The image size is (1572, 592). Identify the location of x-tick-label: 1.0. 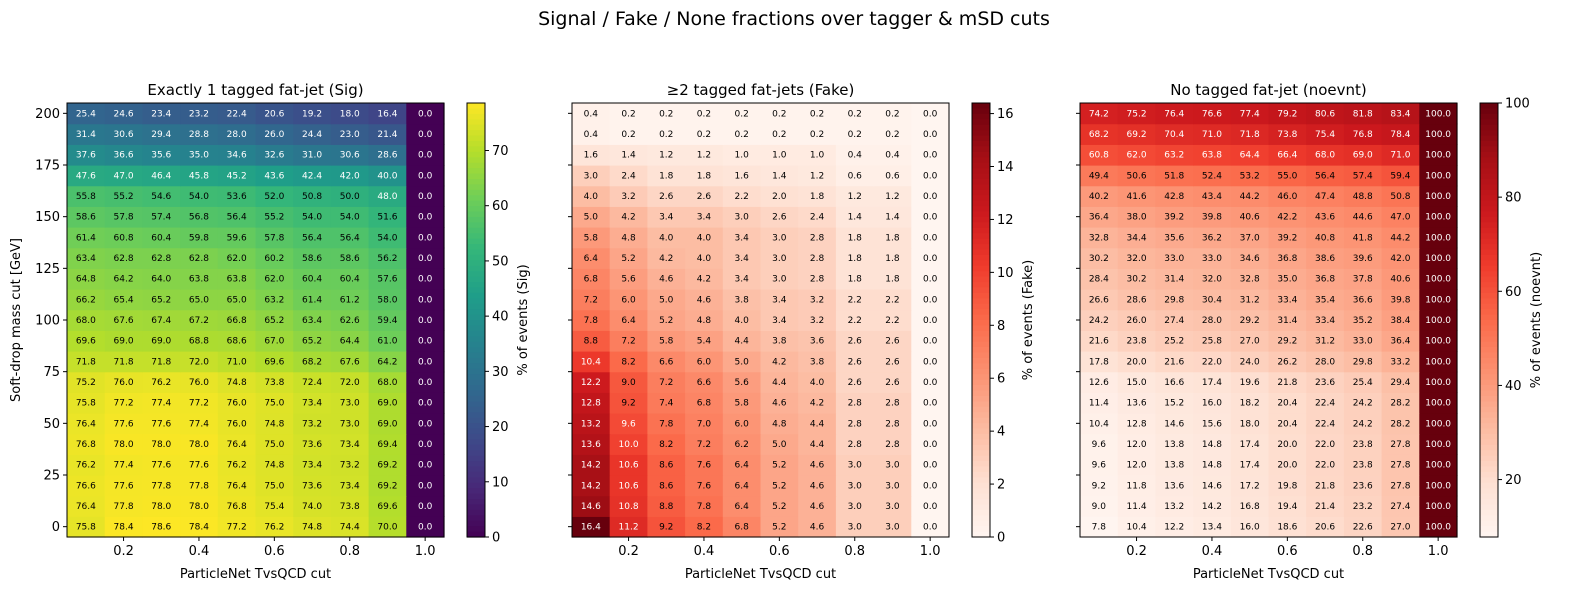
(425, 551).